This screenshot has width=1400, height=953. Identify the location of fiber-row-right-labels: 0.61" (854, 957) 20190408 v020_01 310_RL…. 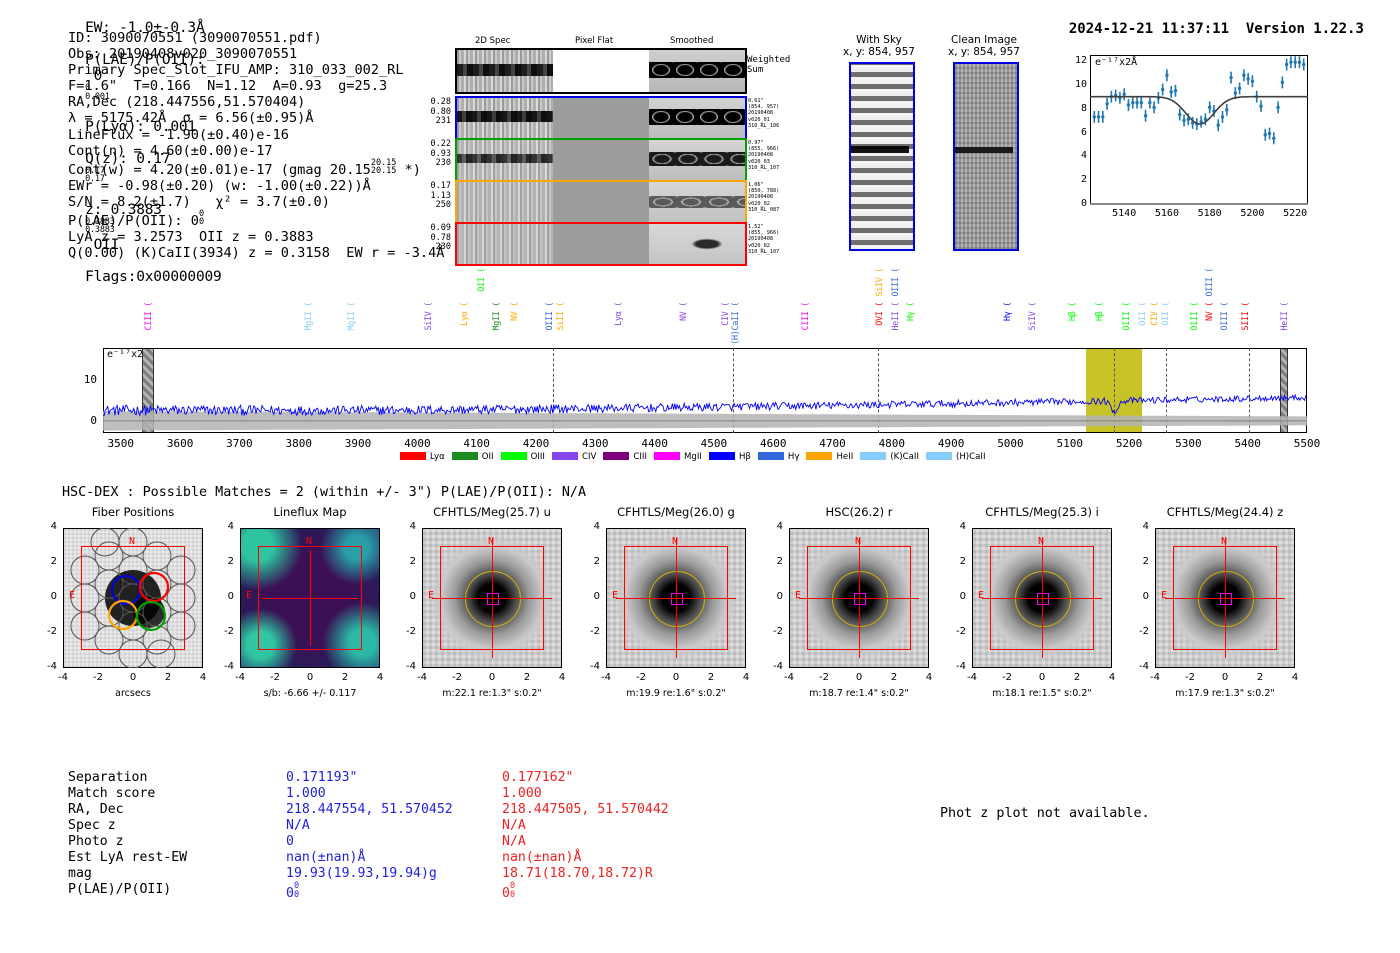
(764, 113).